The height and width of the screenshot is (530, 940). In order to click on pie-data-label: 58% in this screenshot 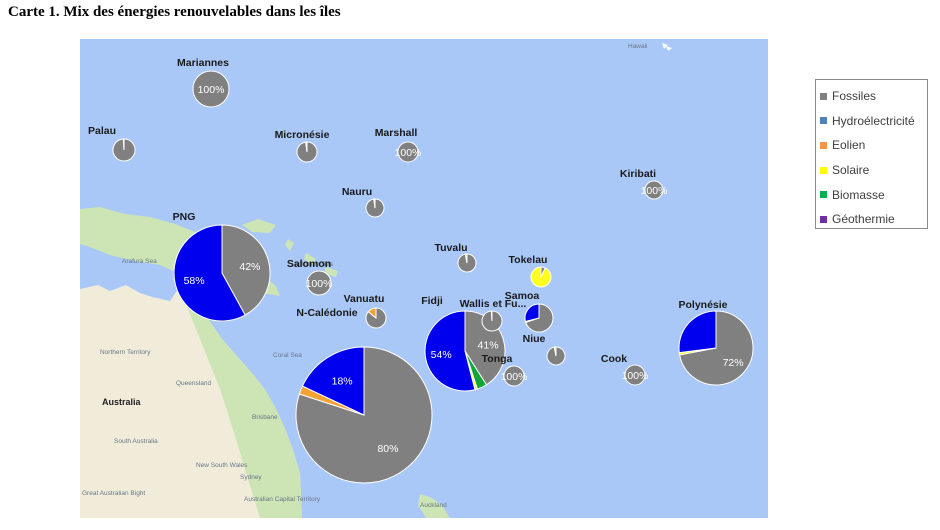, I will do `click(194, 281)`.